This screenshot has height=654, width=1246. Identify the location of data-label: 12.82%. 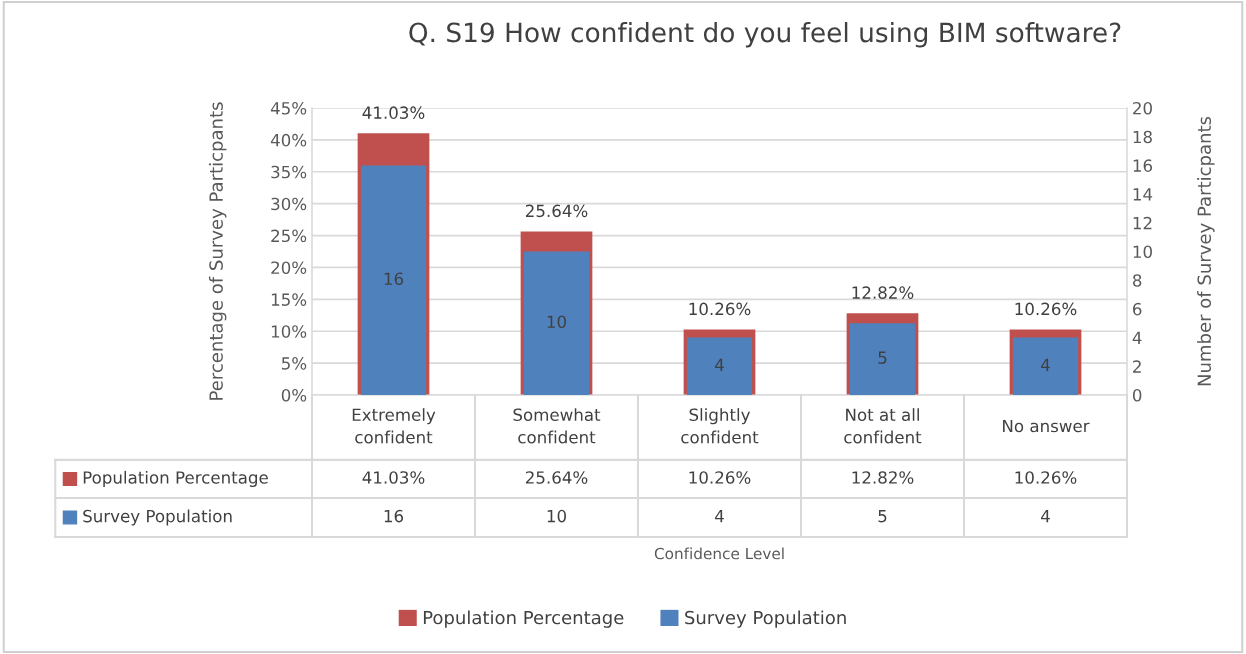
(883, 477).